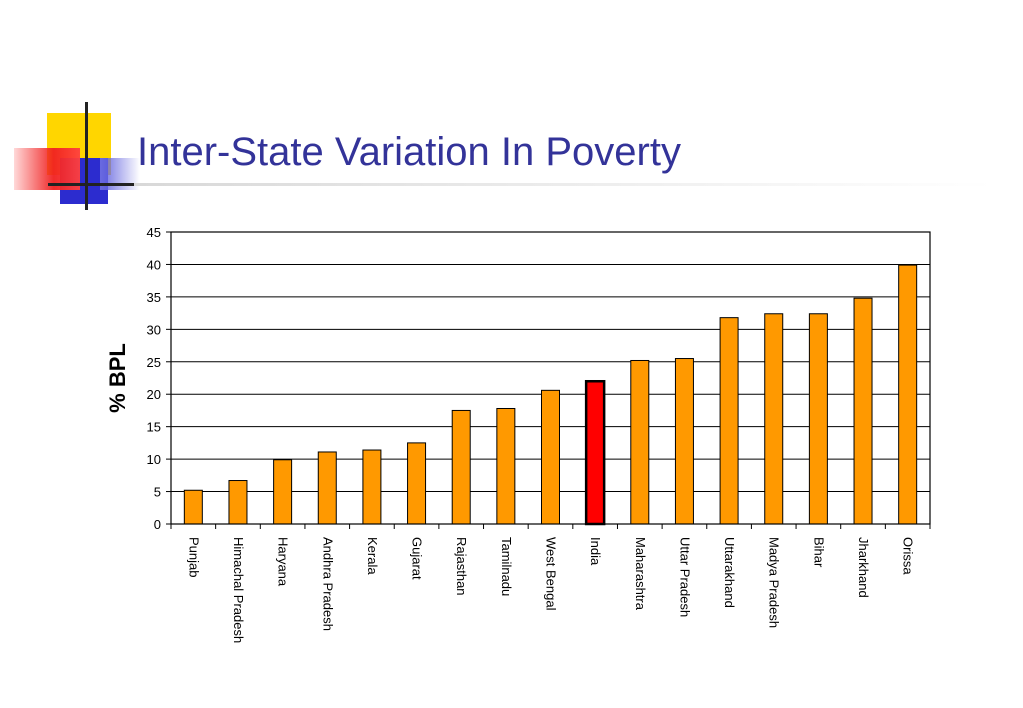 This screenshot has width=1023, height=708. I want to click on bar-punjab, so click(193, 507).